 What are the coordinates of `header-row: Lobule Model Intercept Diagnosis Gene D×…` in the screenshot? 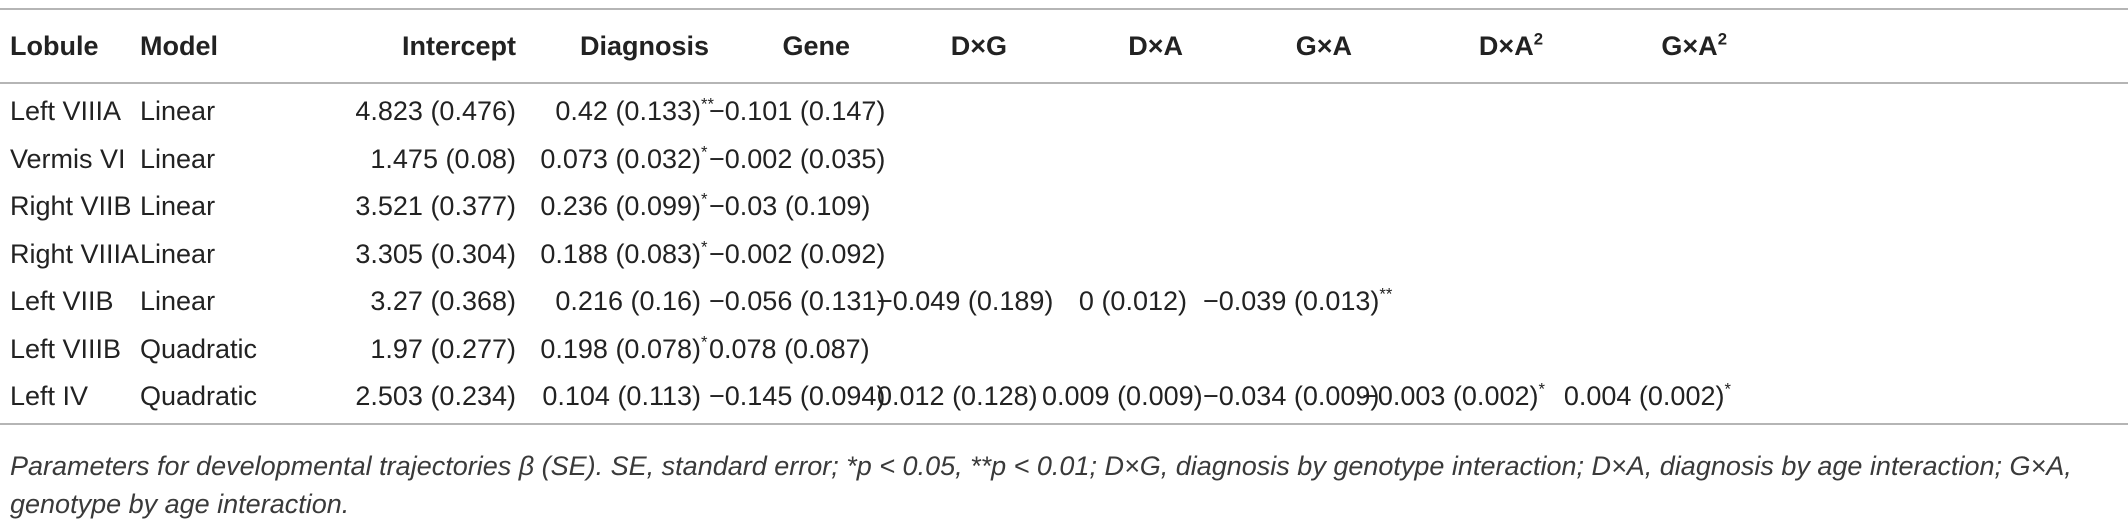 It's located at (1064, 46).